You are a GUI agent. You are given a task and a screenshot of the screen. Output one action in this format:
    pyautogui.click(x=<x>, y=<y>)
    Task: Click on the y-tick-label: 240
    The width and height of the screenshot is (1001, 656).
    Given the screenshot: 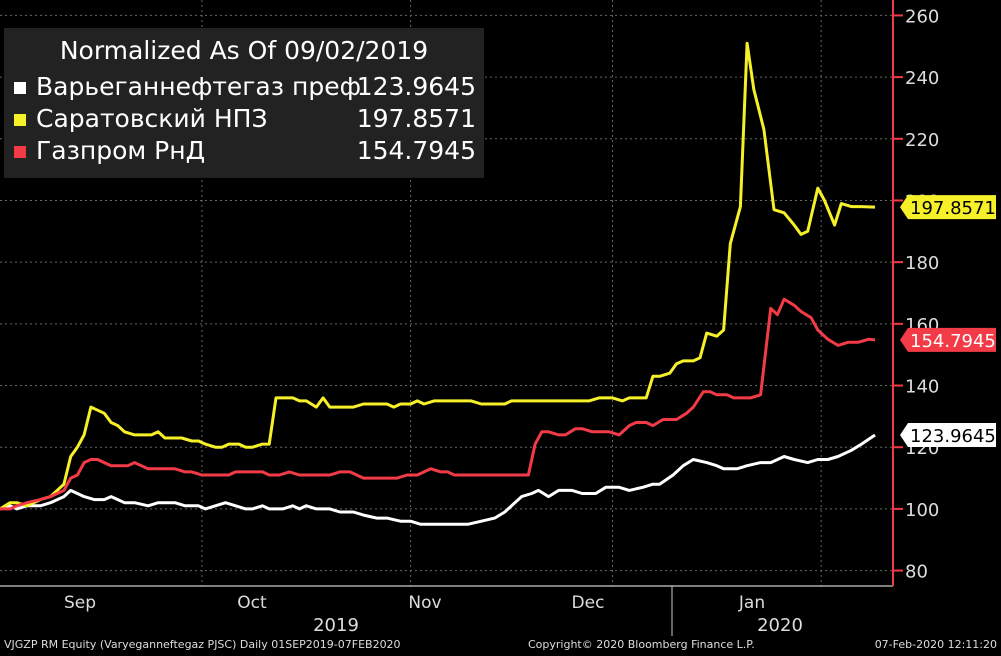 What is the action you would take?
    pyautogui.click(x=922, y=78)
    